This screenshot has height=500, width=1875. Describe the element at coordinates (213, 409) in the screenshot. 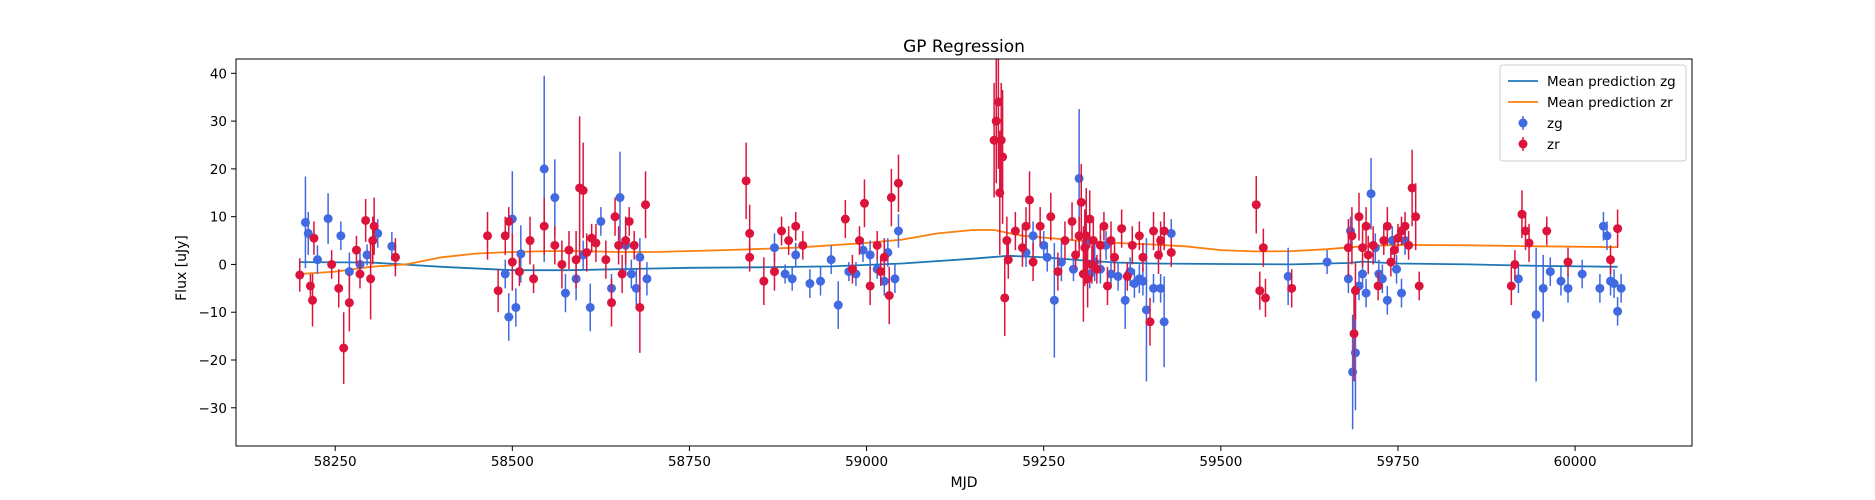

I see `y-tick-label: −30` at that location.